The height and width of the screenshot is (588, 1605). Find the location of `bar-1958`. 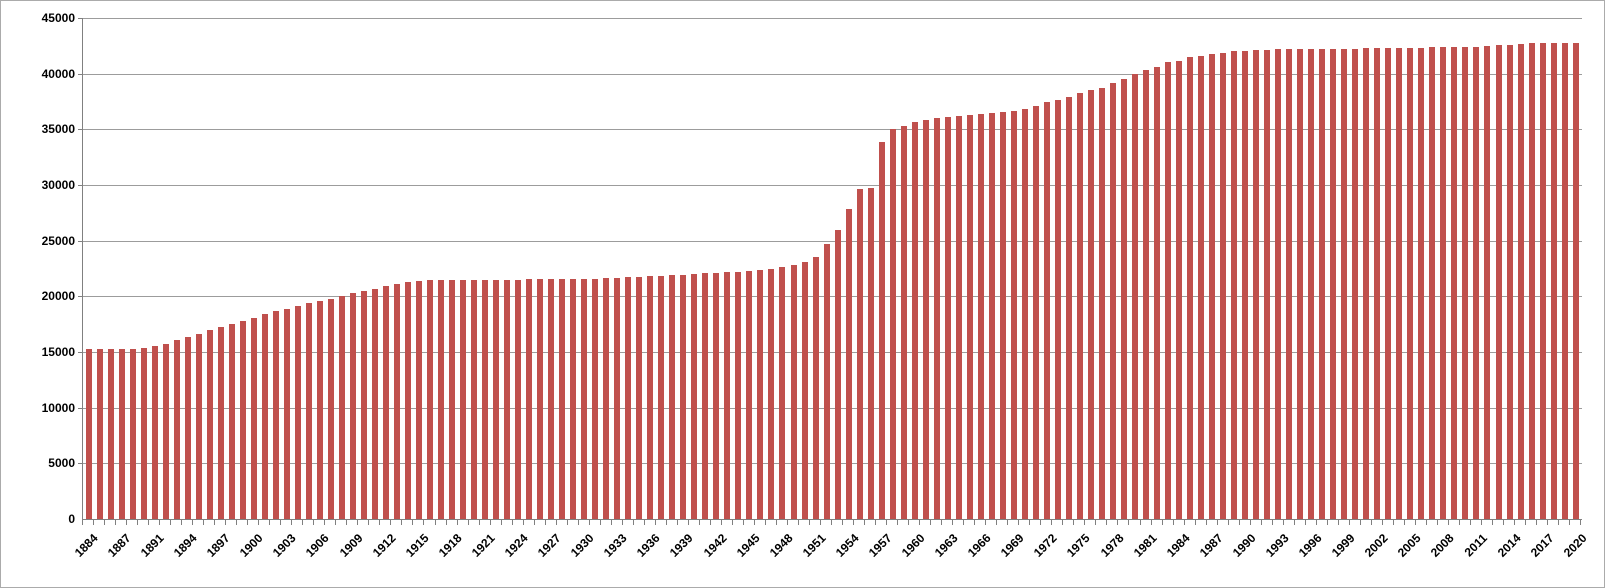

bar-1958 is located at coordinates (892, 324).